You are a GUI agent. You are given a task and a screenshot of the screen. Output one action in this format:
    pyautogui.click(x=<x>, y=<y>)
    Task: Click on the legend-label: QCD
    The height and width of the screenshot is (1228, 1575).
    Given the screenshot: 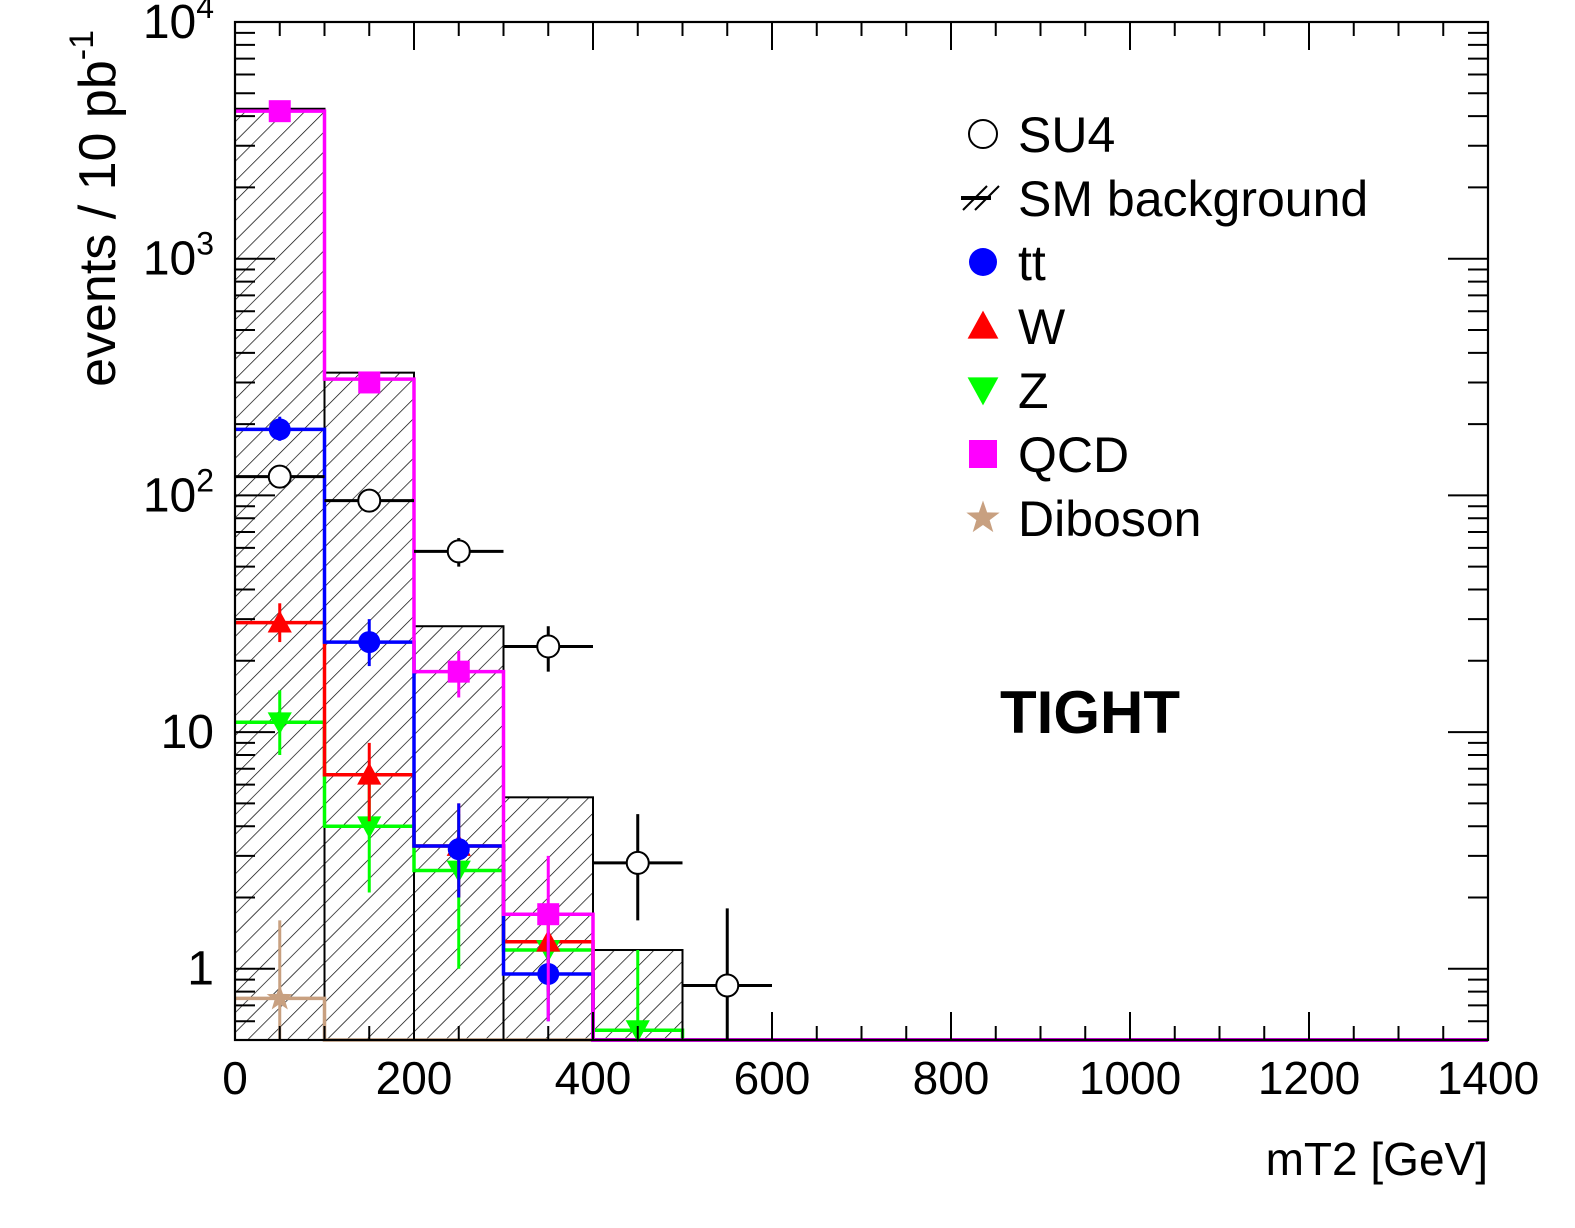 What is the action you would take?
    pyautogui.click(x=1073, y=455)
    